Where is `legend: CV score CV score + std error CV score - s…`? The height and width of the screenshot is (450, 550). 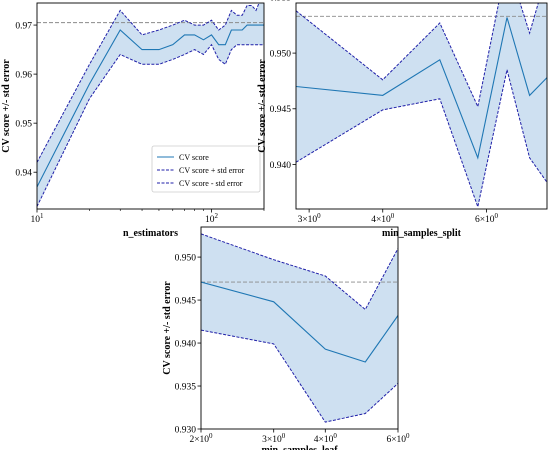 legend: CV score CV score + std error CV score - s… is located at coordinates (206, 169).